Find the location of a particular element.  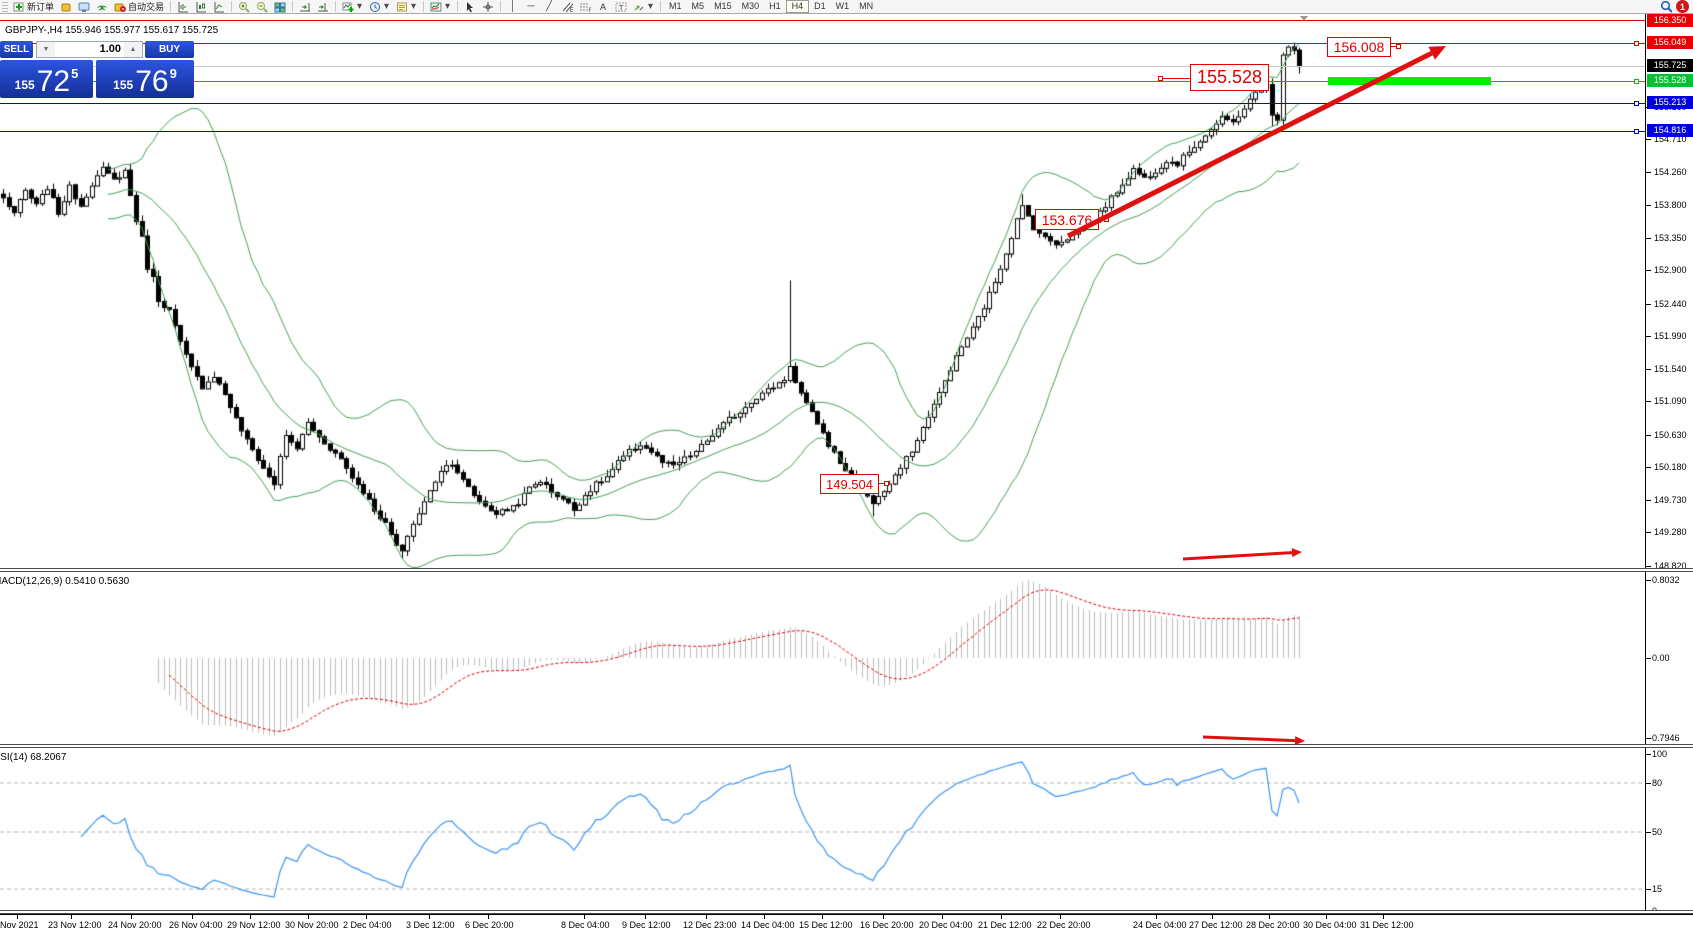

indicators-button: ▾ is located at coordinates (352, 6).